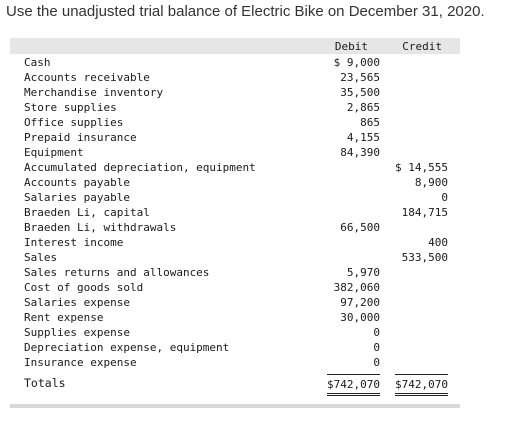  What do you see at coordinates (70, 107) in the screenshot?
I see `account-name: Store supplies` at bounding box center [70, 107].